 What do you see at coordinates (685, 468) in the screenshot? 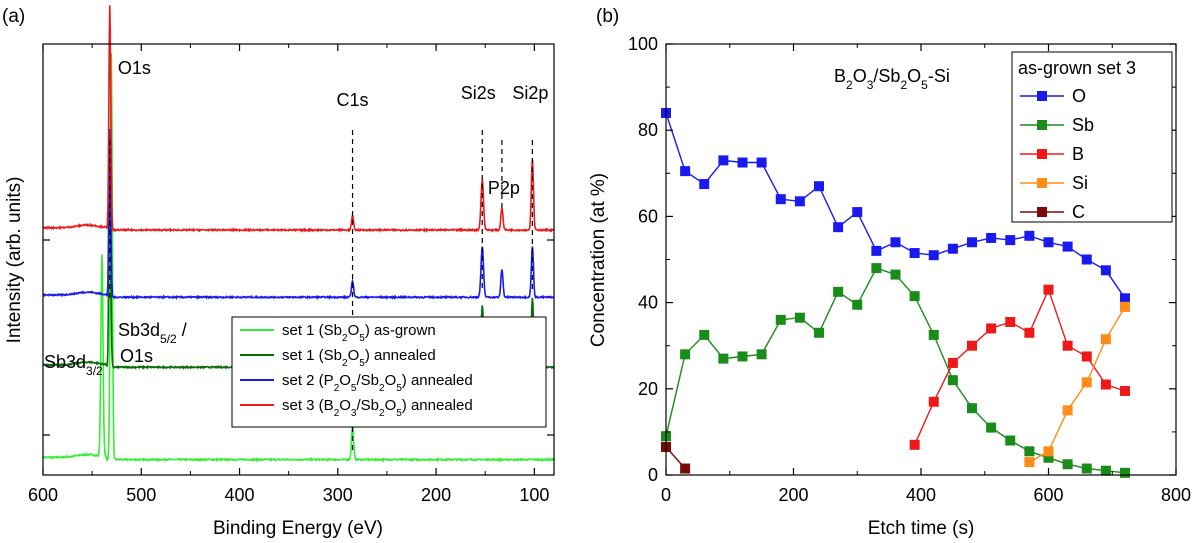
I see `data-point-C` at bounding box center [685, 468].